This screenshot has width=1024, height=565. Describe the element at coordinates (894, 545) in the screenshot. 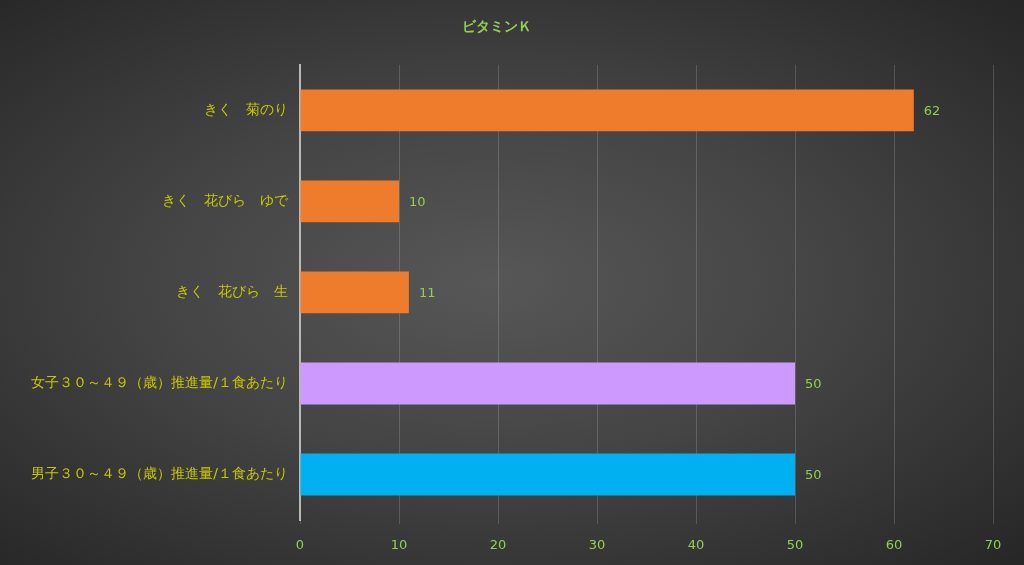

I see `x-tick-label: 60` at that location.